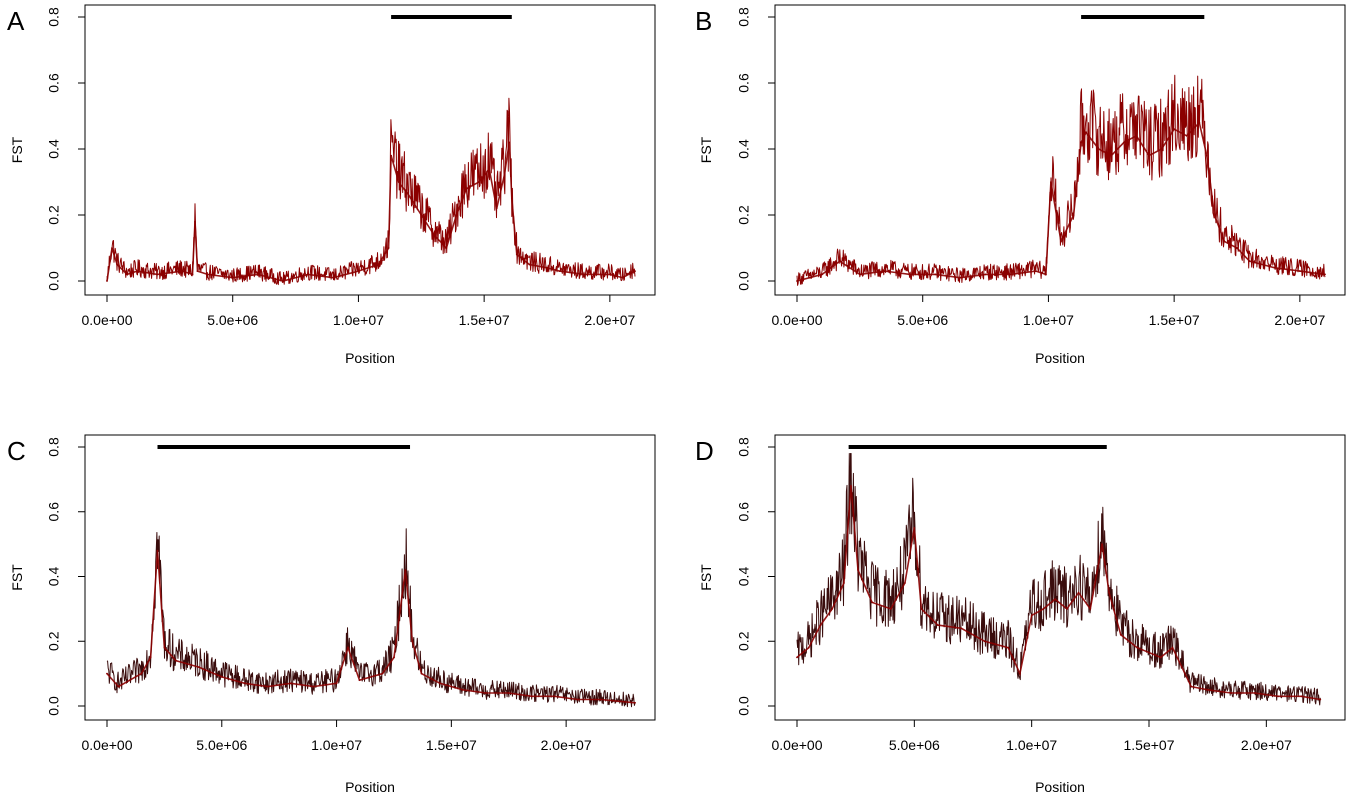 The image size is (1357, 800). I want to click on y-tick-label: 0.2, so click(744, 215).